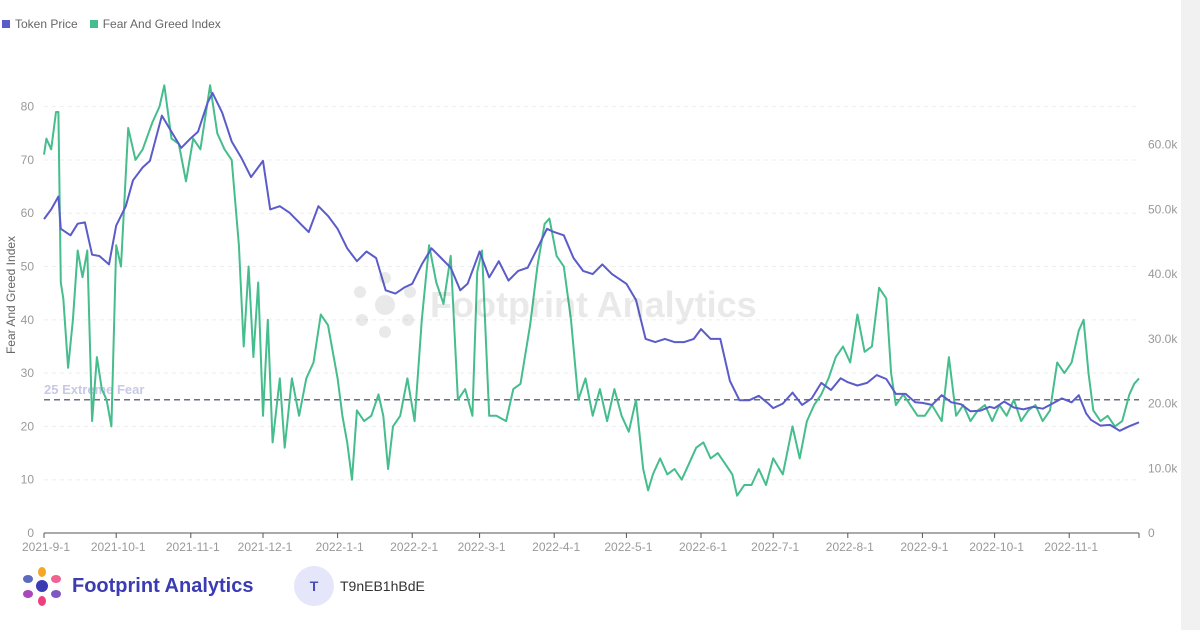 The width and height of the screenshot is (1200, 630). I want to click on x-tick-label: 2022-9-1, so click(924, 547).